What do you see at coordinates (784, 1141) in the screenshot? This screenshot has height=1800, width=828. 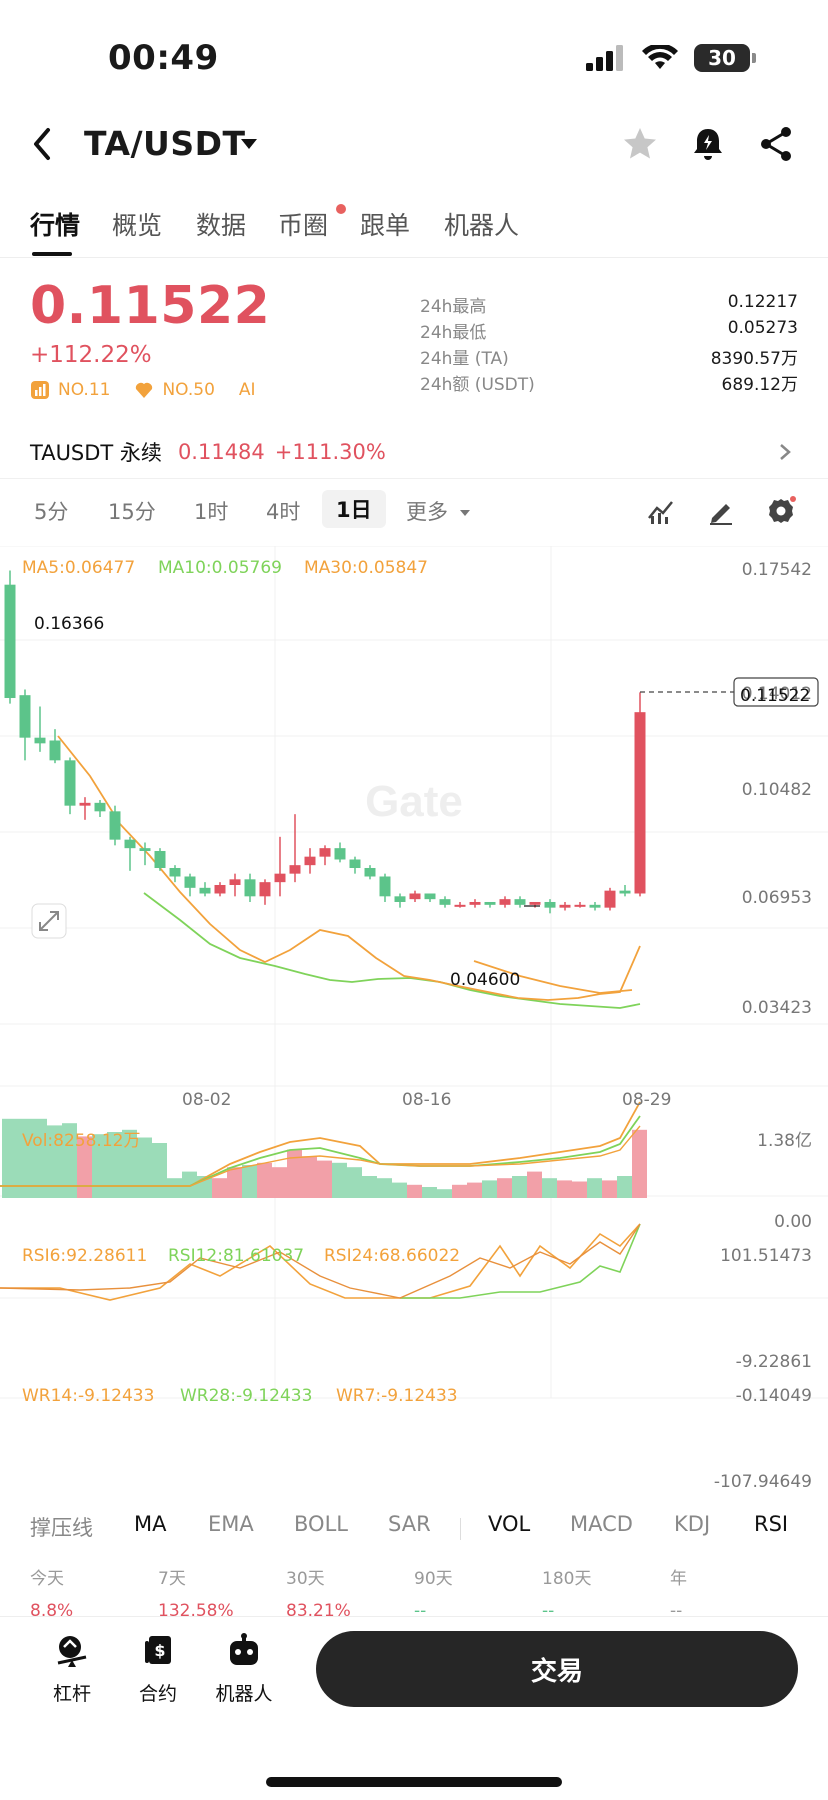 I see `vol-axis-label: 1.38亿` at bounding box center [784, 1141].